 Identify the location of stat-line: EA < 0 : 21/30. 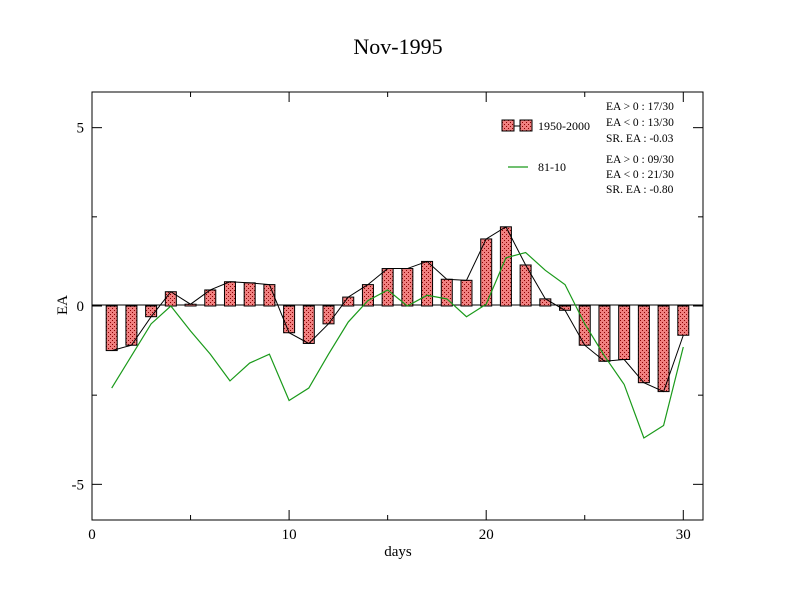
(640, 175).